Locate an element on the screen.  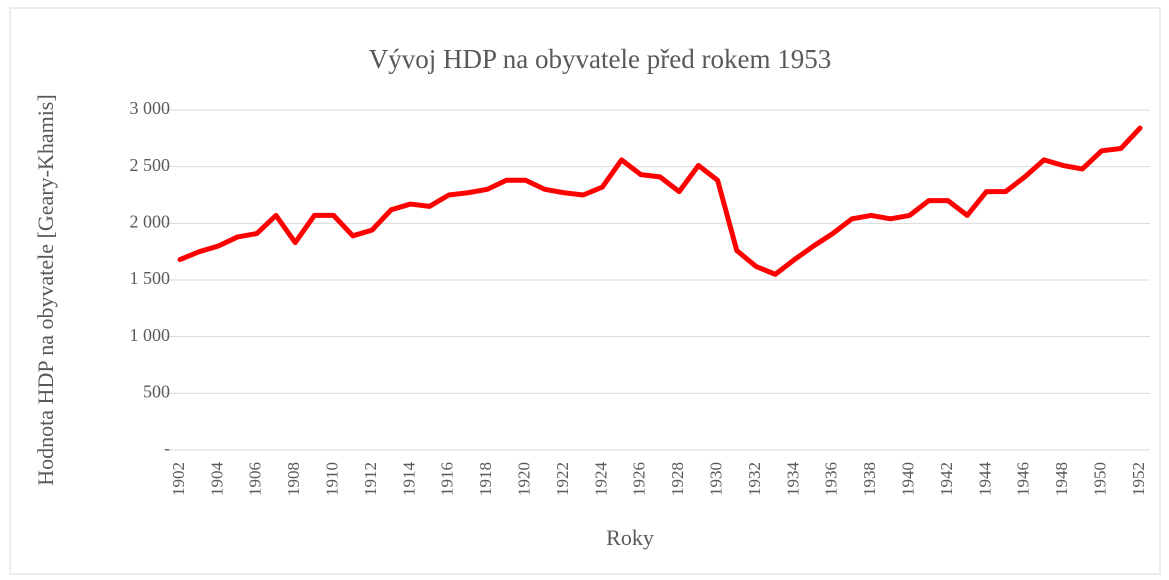
x-tick-label: 1946 is located at coordinates (1023, 479).